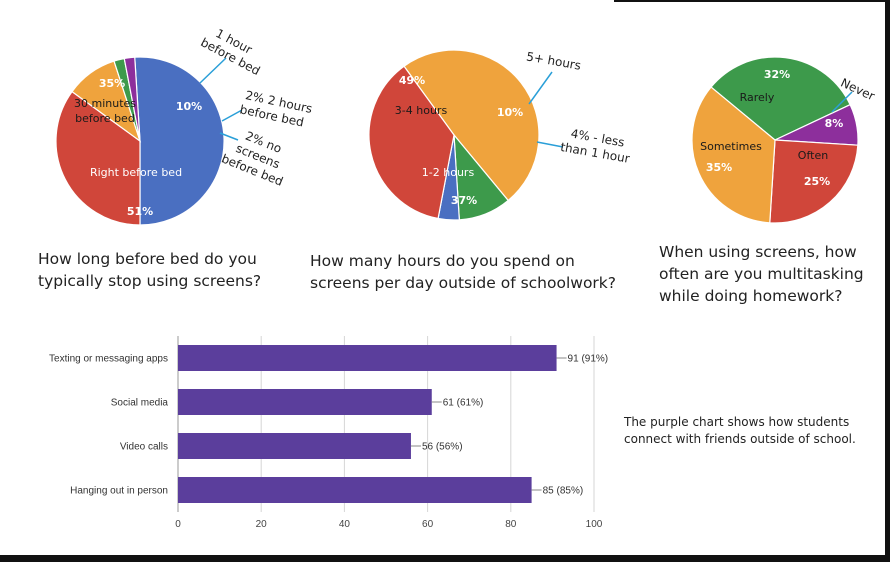  Describe the element at coordinates (758, 252) in the screenshot. I see `pie3-question-line1: When using screens, how` at that location.